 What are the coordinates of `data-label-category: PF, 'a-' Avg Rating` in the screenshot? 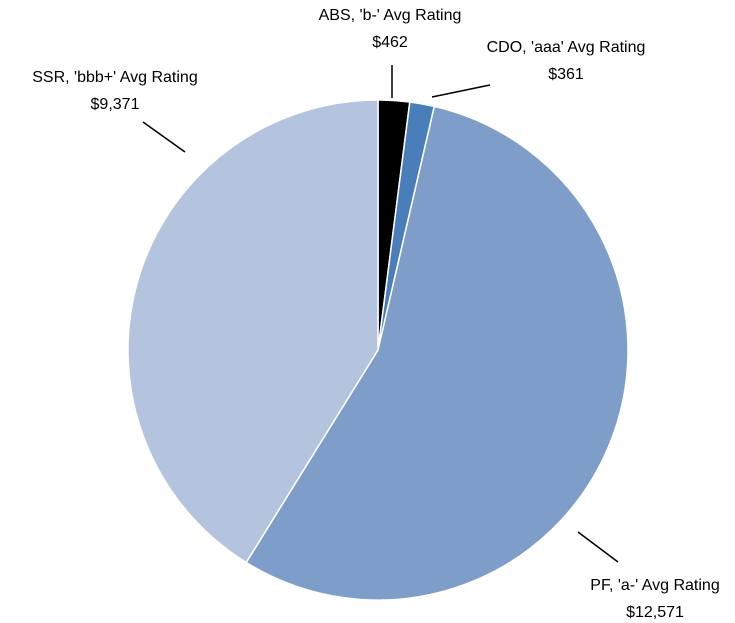 It's located at (654, 585).